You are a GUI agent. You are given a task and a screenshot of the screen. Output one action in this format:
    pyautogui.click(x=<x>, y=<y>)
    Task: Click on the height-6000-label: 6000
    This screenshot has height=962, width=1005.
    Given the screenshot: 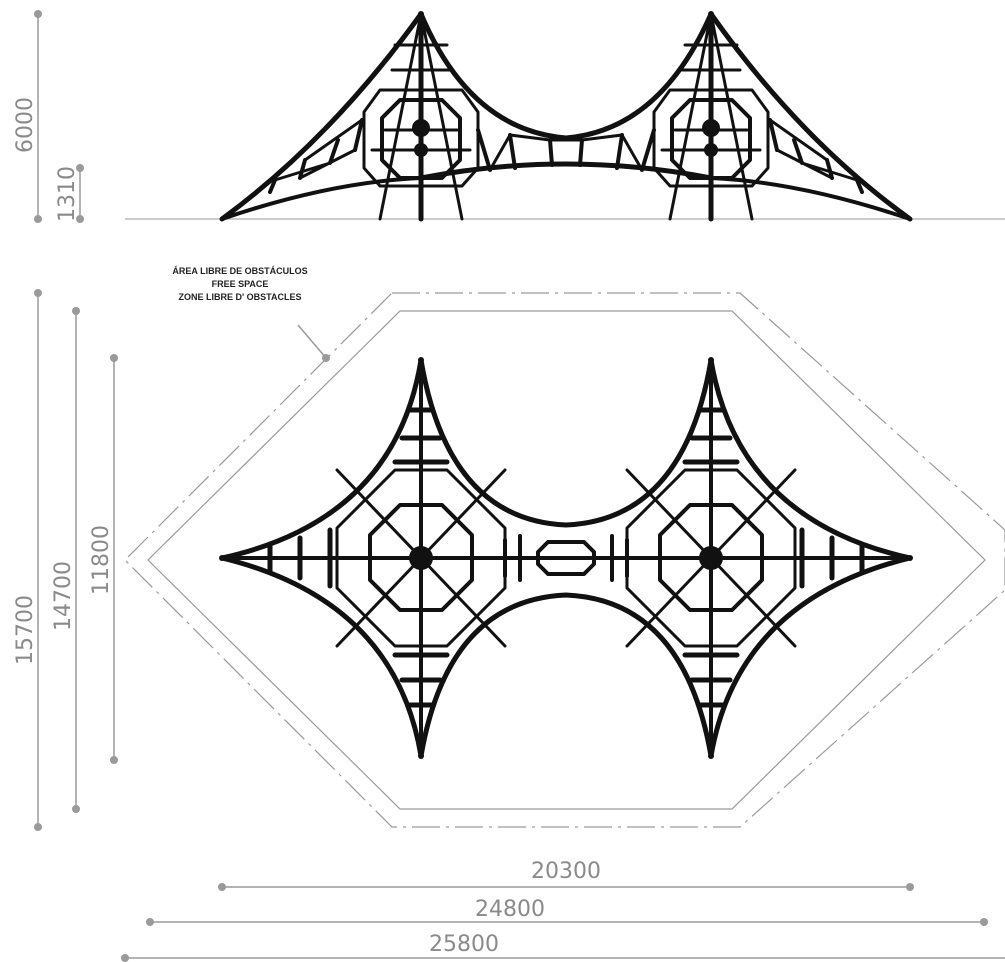 What is the action you would take?
    pyautogui.click(x=25, y=125)
    